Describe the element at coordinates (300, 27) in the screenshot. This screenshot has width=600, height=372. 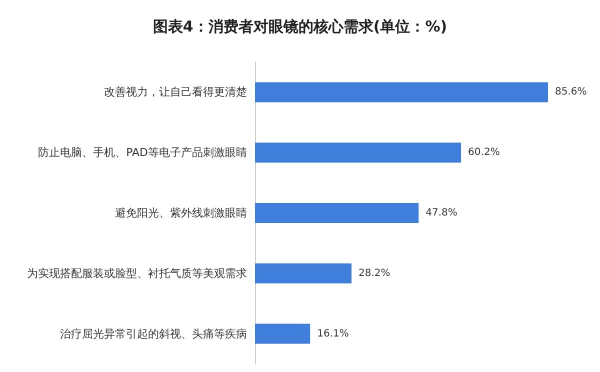
I see `chart-title: 图表4：消费者对眼镜的核心需求(单位：%)` at that location.